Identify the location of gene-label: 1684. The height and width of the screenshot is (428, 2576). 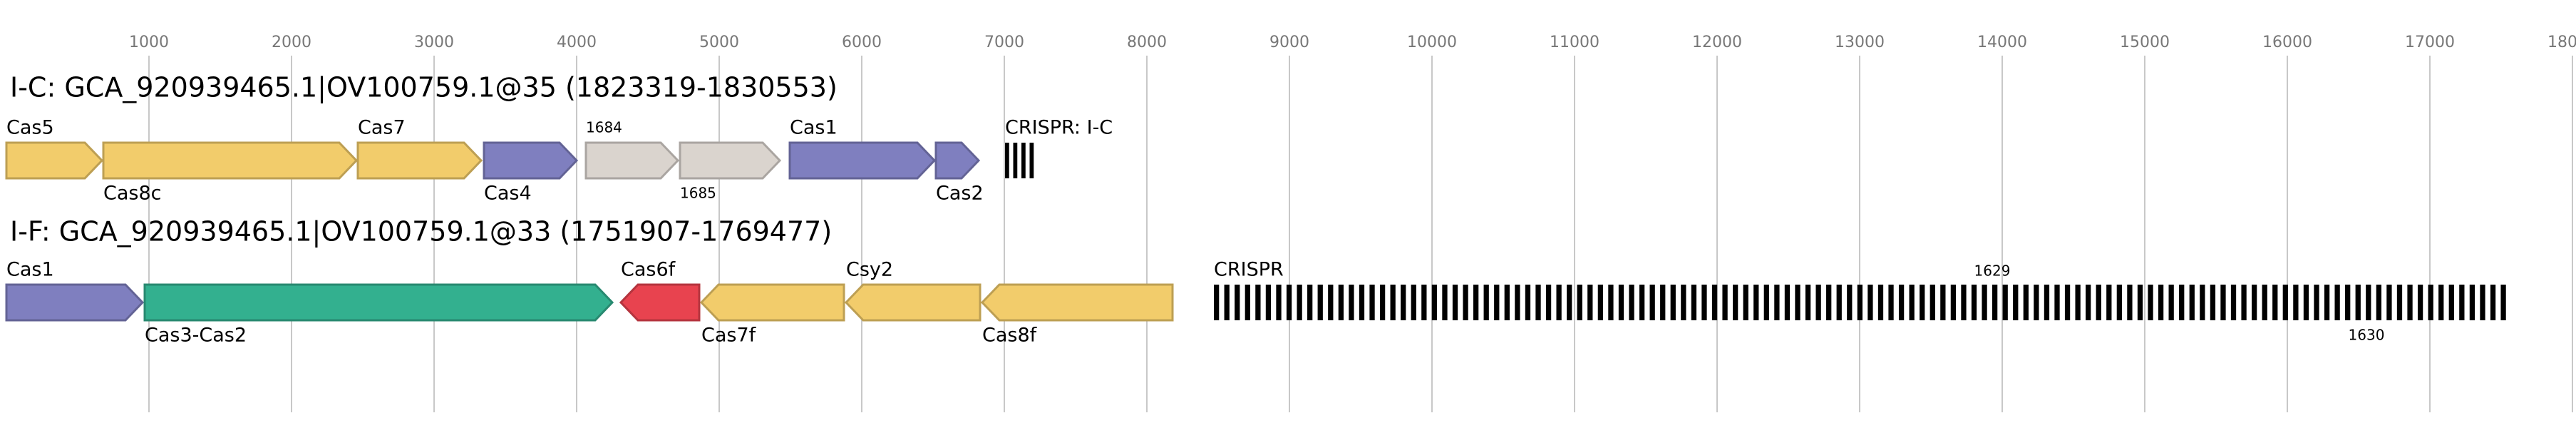
(604, 127).